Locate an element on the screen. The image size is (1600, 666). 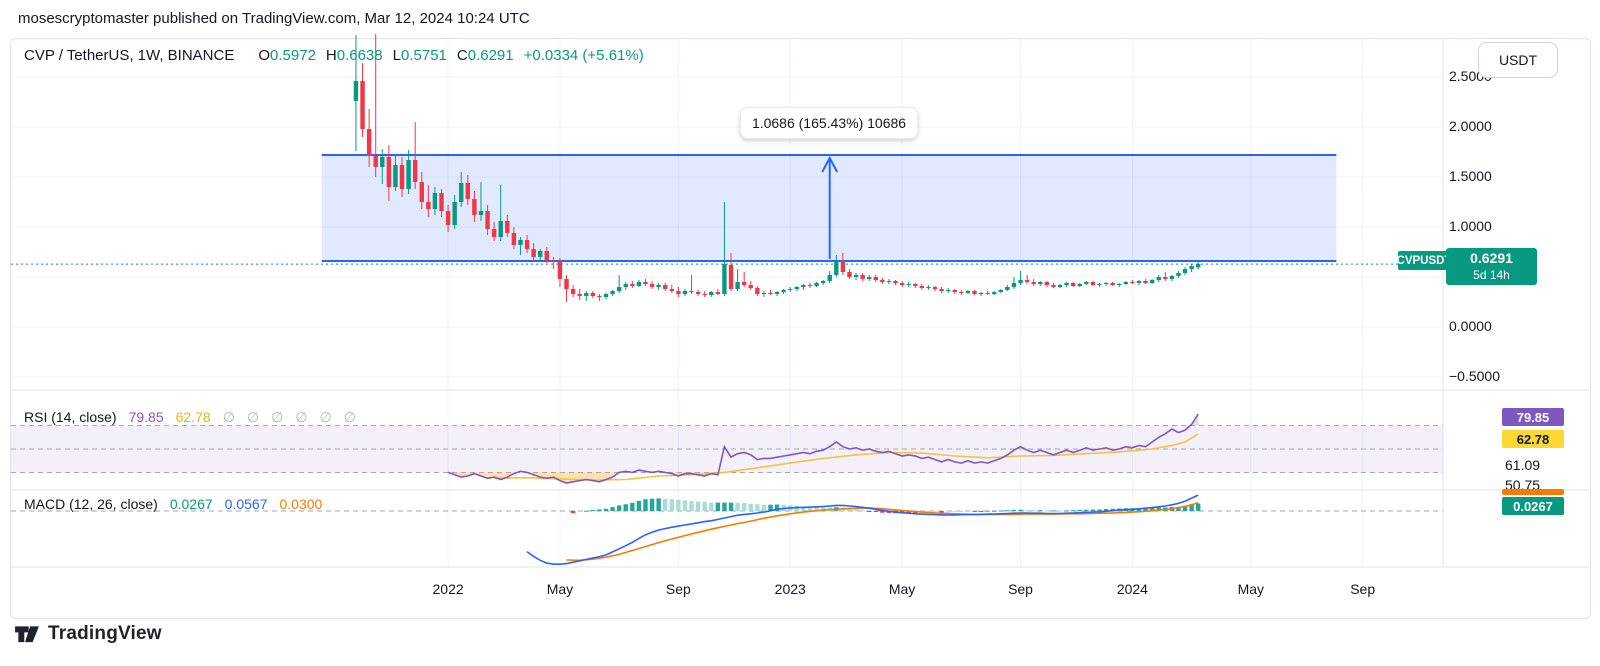
rsi-scale-tick: 61.09 is located at coordinates (1523, 465).